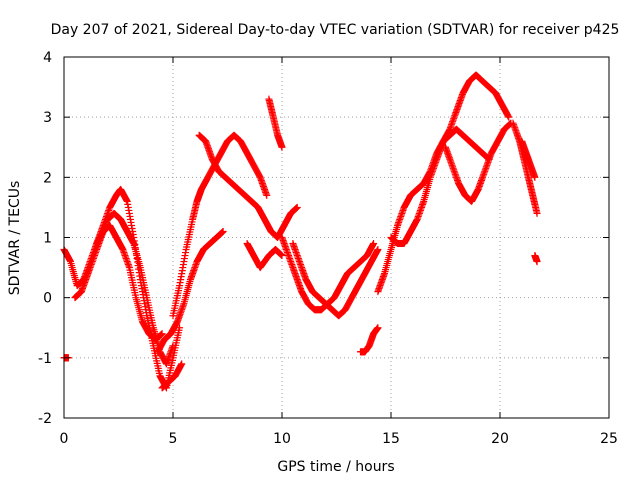 The width and height of the screenshot is (640, 480). I want to click on y-tick-label: 1, so click(47, 239).